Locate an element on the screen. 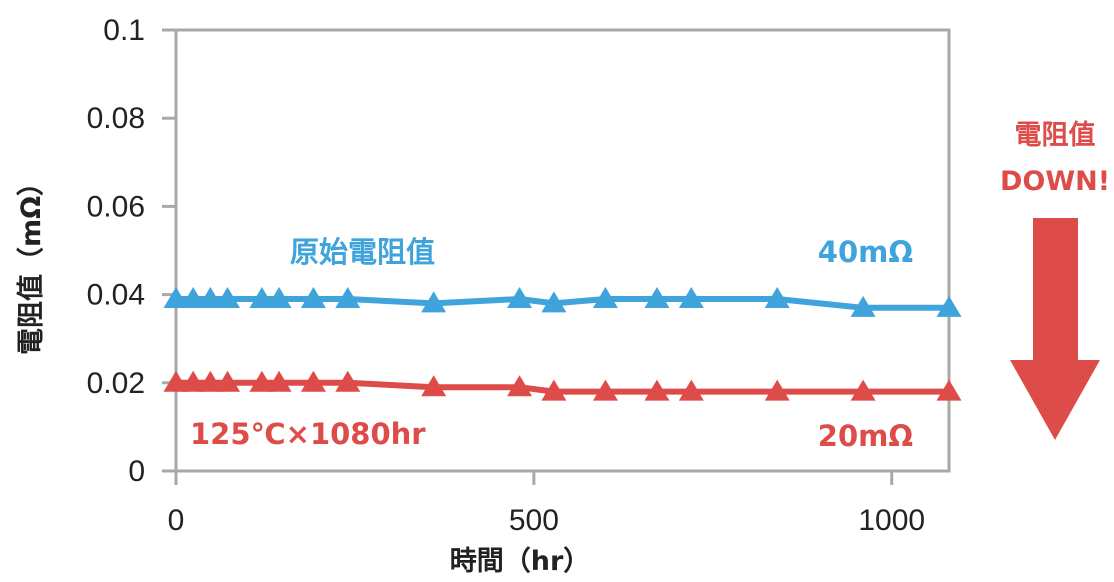 The image size is (1114, 582). x-axis-title: 時間（hr） is located at coordinates (520, 561).